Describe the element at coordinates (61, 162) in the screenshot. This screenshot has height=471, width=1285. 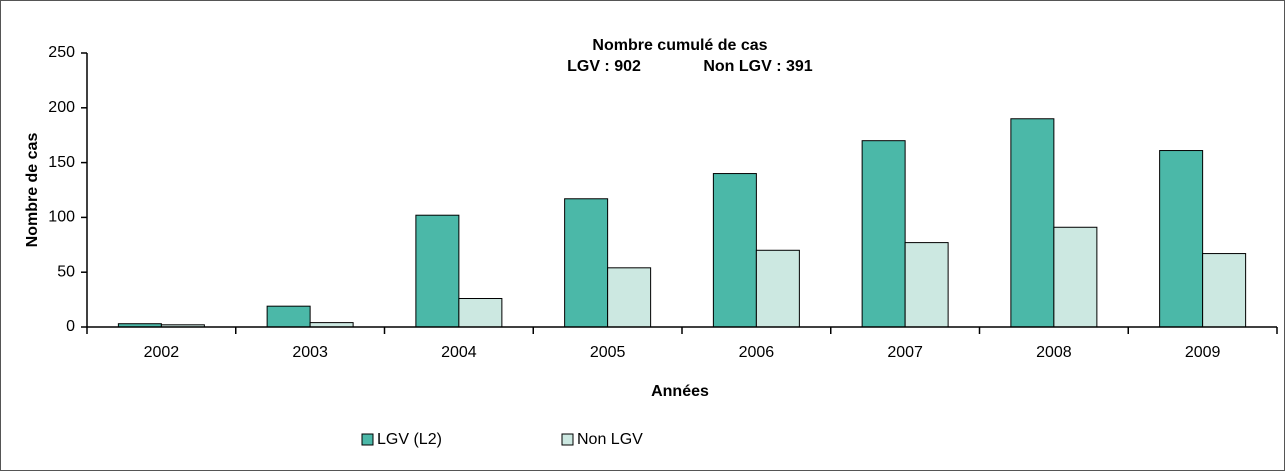
I see `y-tick-label: 150` at that location.